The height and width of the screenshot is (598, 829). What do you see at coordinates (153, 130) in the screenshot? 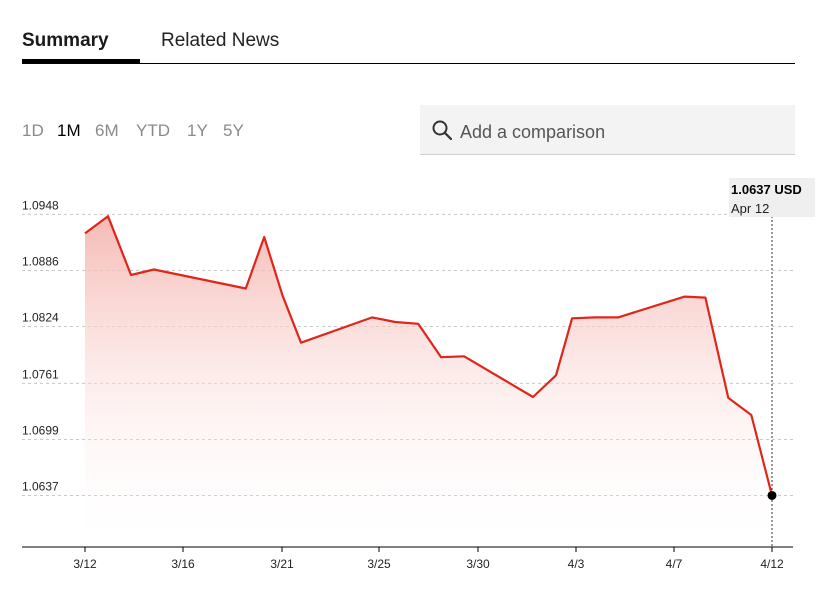
I see `range-ytd: YTD` at bounding box center [153, 130].